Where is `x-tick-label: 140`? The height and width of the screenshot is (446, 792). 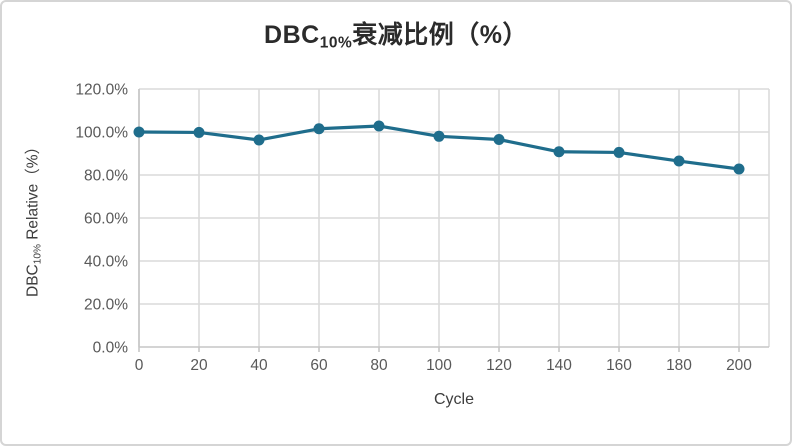
x-tick-label: 140 is located at coordinates (559, 365).